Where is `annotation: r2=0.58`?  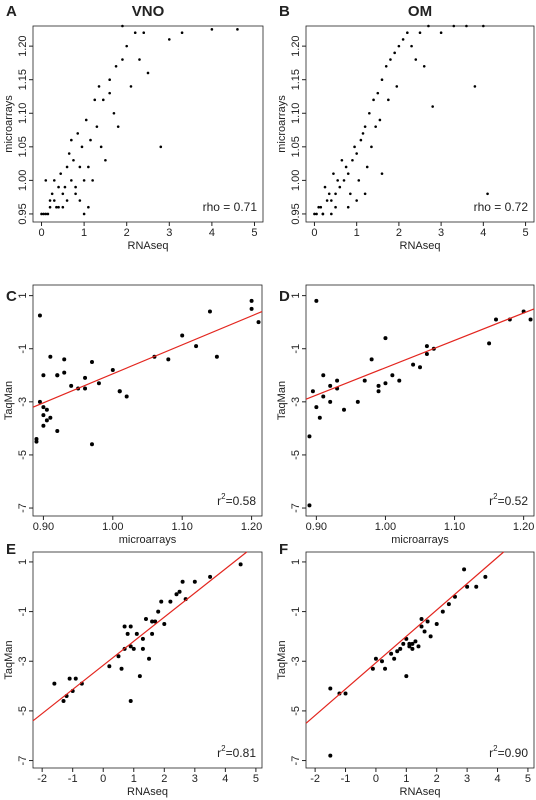
annotation: r2=0.58 is located at coordinates (236, 500).